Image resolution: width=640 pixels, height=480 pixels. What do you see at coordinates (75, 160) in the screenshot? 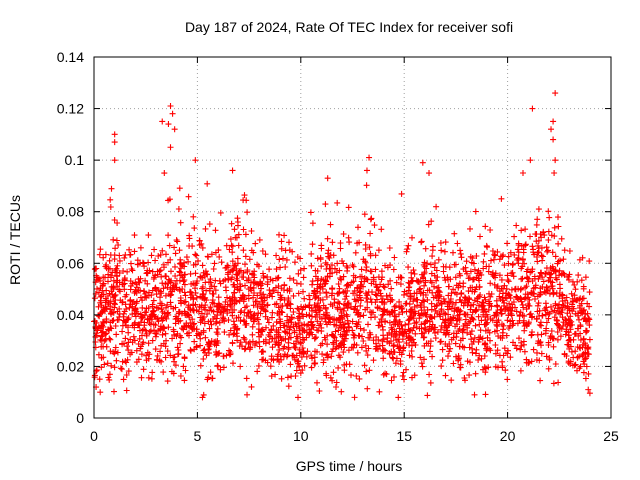
I see `y-tick-label: 0.1` at bounding box center [75, 160].